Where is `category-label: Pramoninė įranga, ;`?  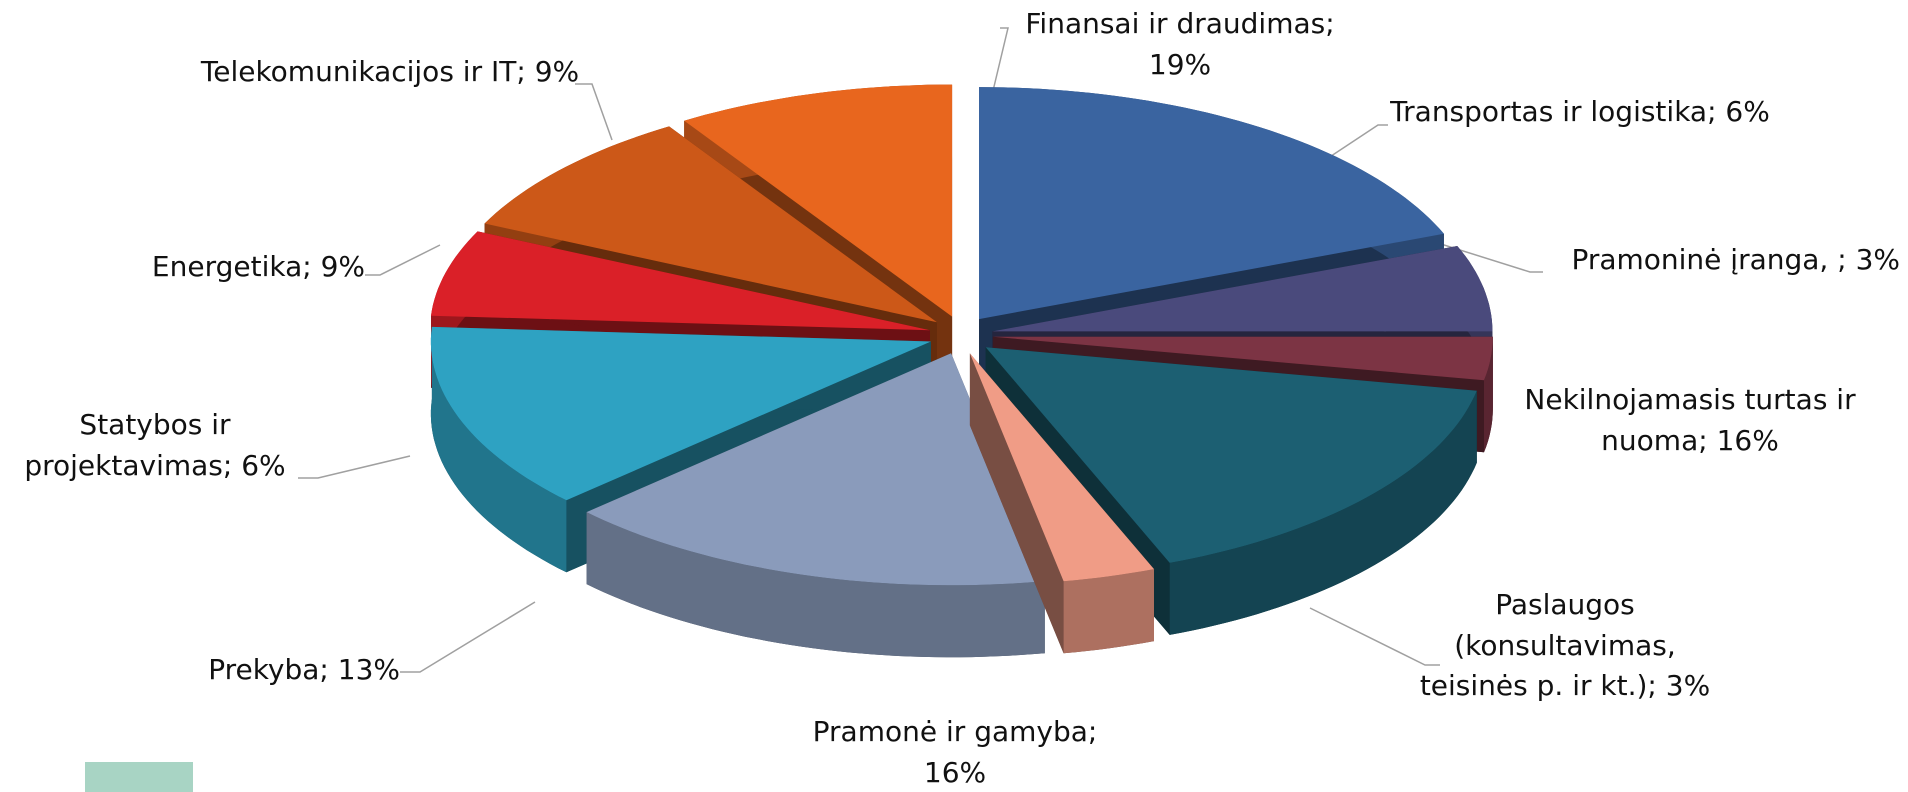
category-label: Pramoninė įranga, ; is located at coordinates (1709, 259).